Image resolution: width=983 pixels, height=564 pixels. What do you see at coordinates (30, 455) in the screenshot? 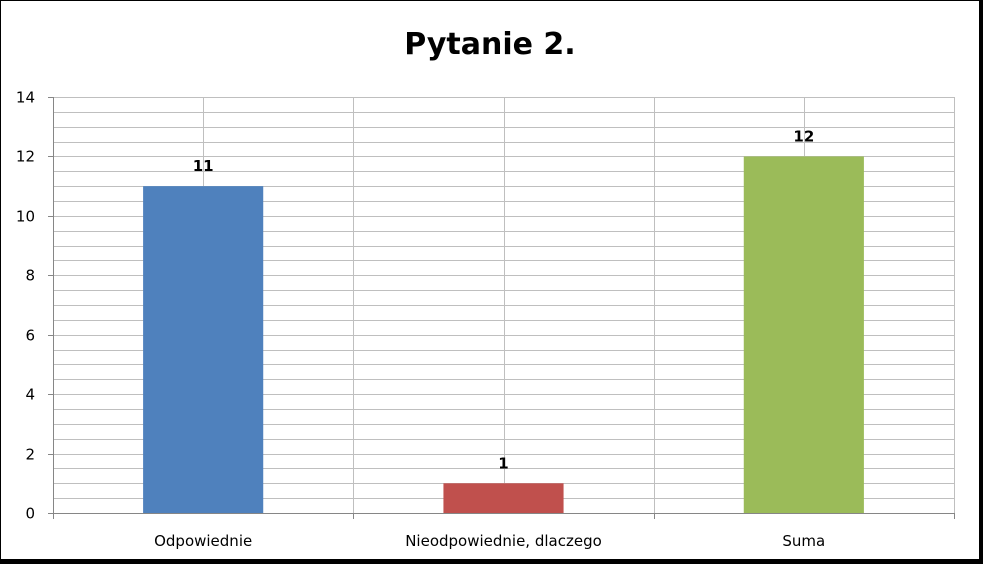
I see `y-tick-label: 2` at bounding box center [30, 455].